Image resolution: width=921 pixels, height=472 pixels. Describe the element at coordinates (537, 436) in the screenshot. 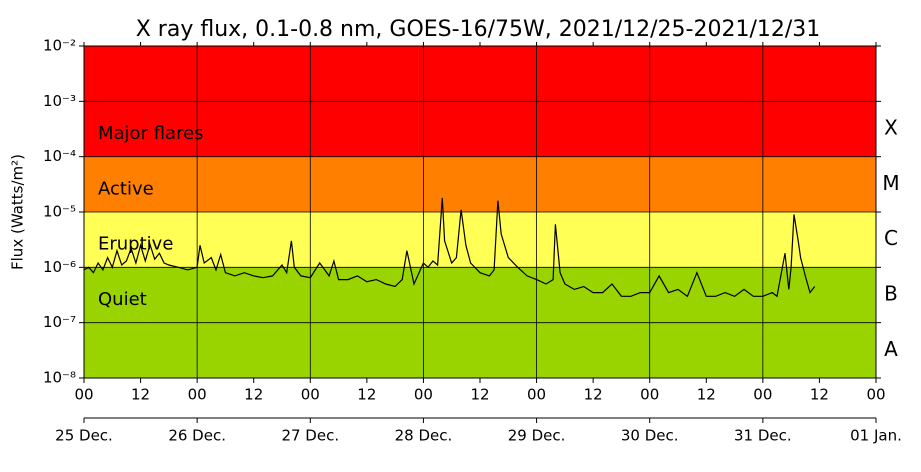

I see `day-tick-label: 29 Dec.` at that location.